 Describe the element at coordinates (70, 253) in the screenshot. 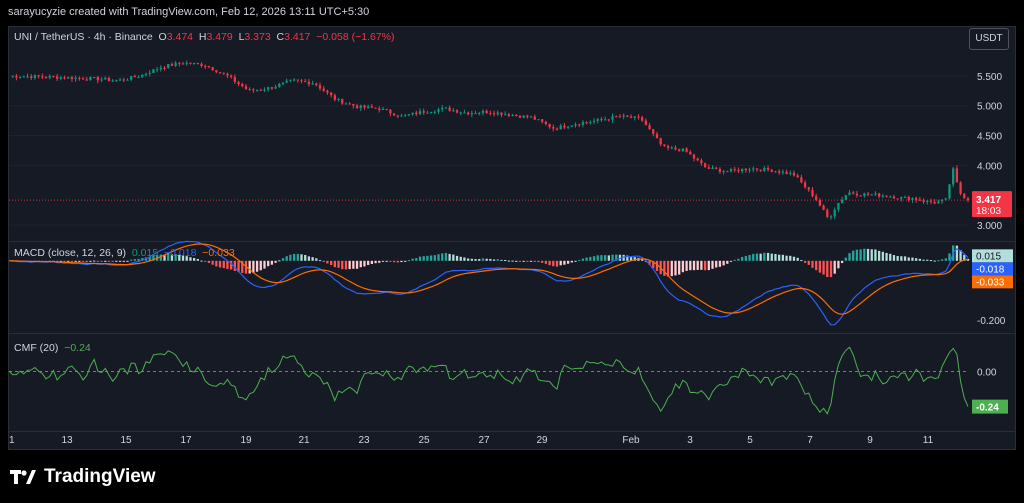

I see `macd-label: MACD (close, 12, 26, 9)` at that location.